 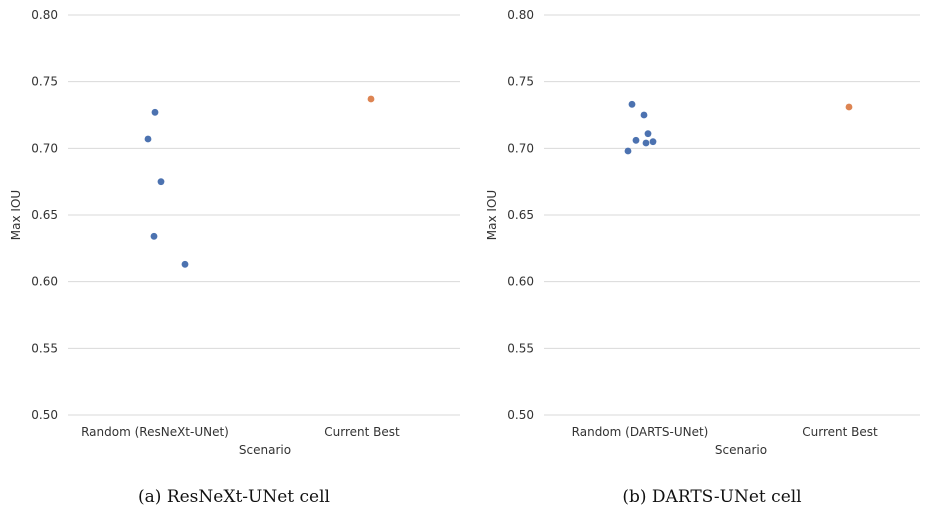 What do you see at coordinates (711, 497) in the screenshot?
I see `caption-b: (b) DARTS-UNet cell` at bounding box center [711, 497].